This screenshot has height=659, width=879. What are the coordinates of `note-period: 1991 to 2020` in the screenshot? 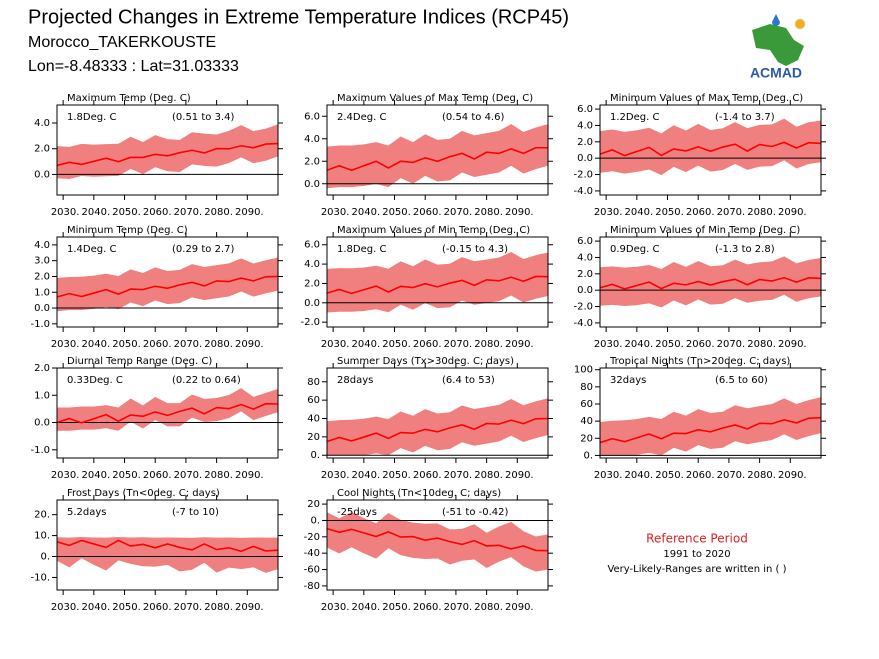 It's located at (696, 554).